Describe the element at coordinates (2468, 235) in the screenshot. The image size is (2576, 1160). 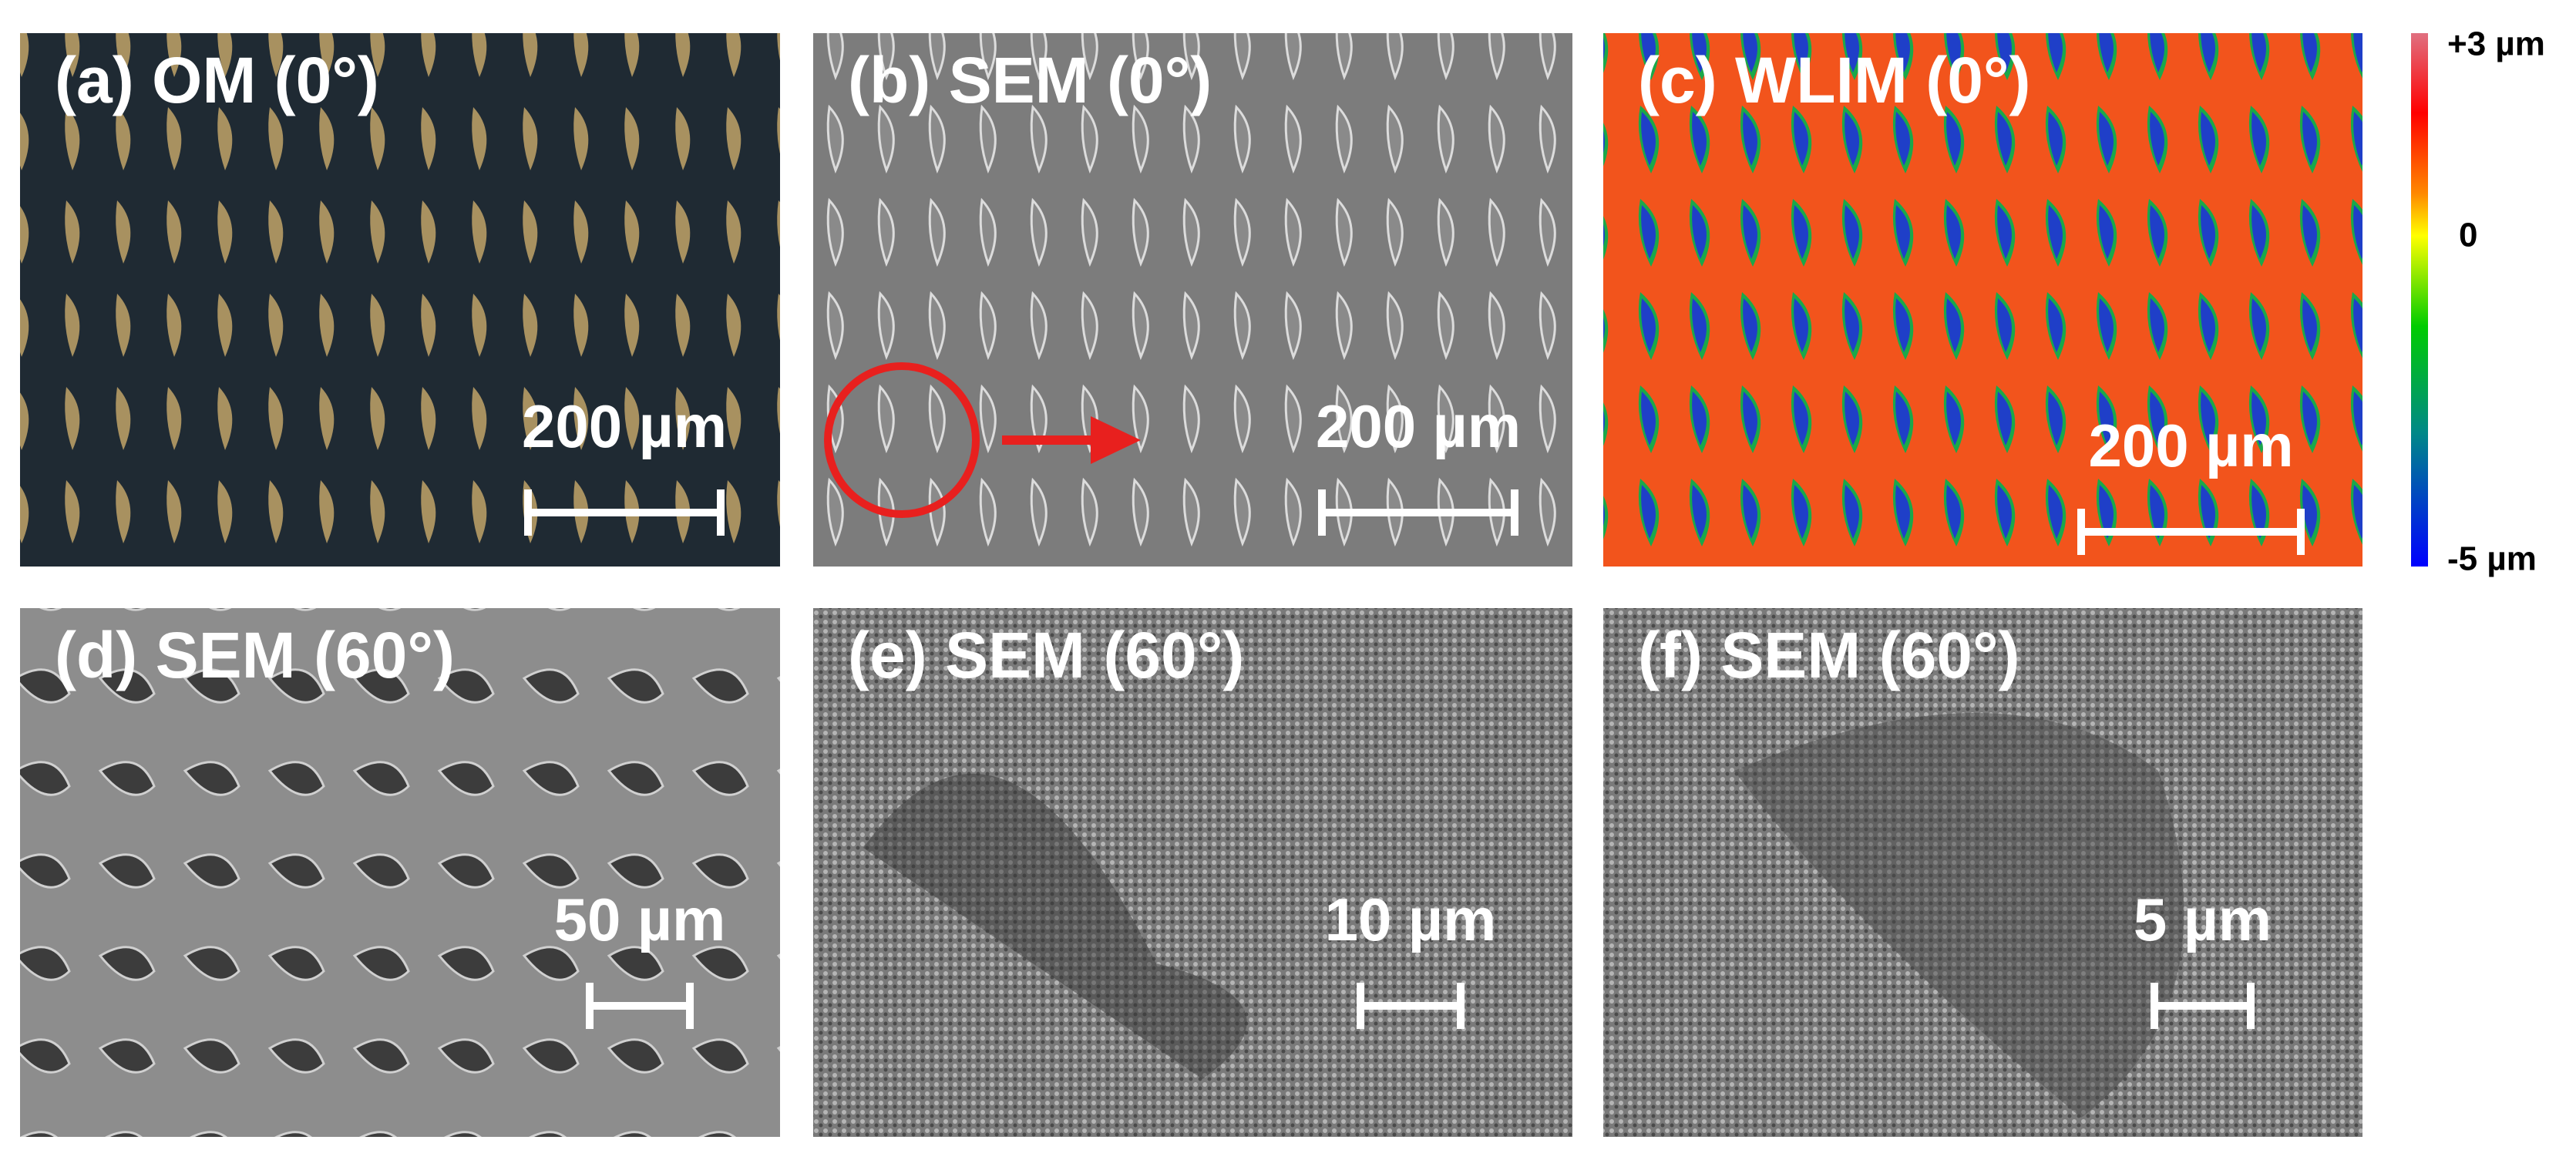
I see `colorbar-tick-label: 0` at that location.